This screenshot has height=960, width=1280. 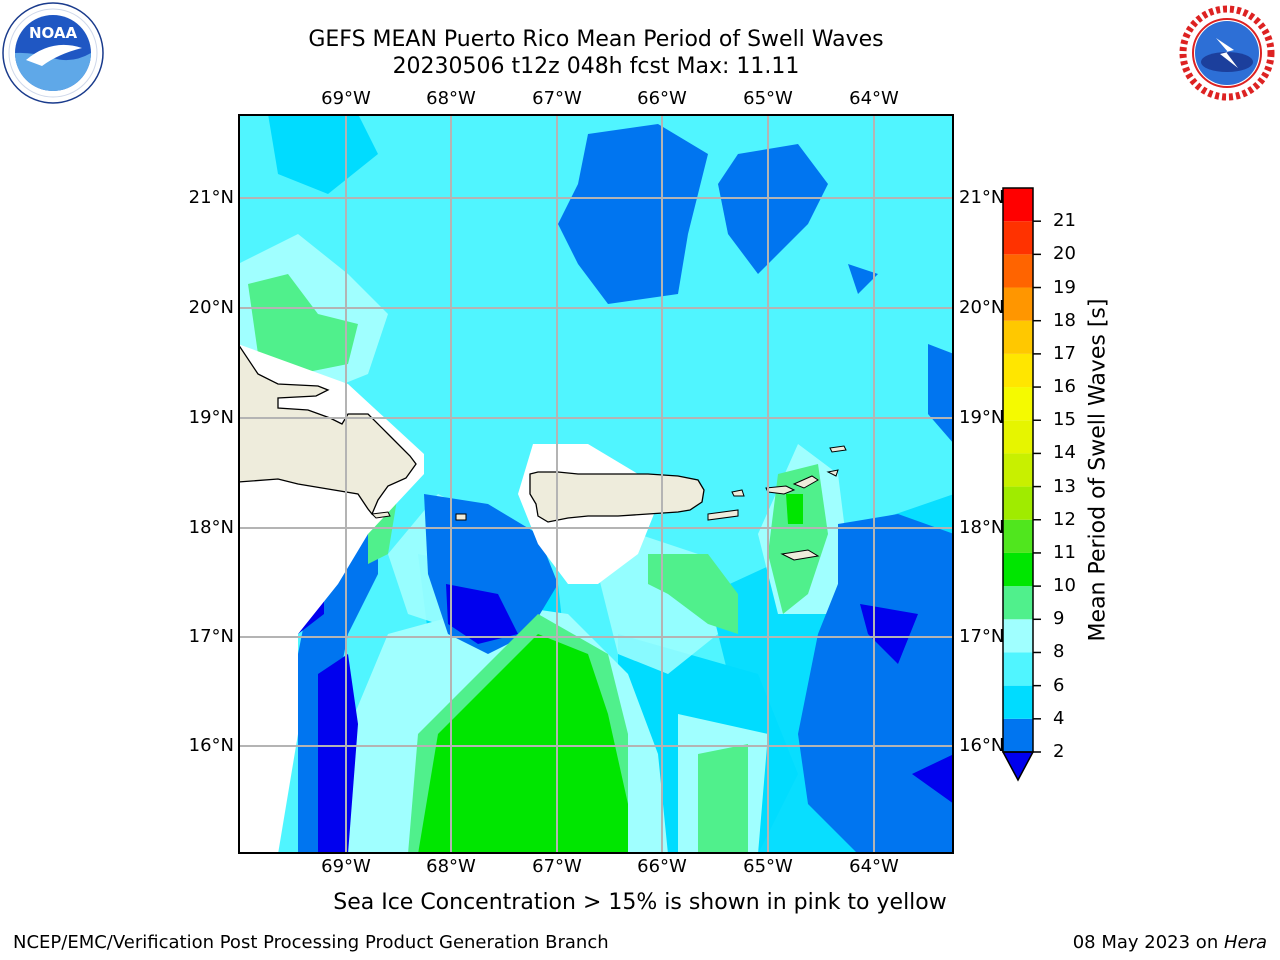 What do you see at coordinates (982, 417) in the screenshot?
I see `lat-label-right: 19°N` at bounding box center [982, 417].